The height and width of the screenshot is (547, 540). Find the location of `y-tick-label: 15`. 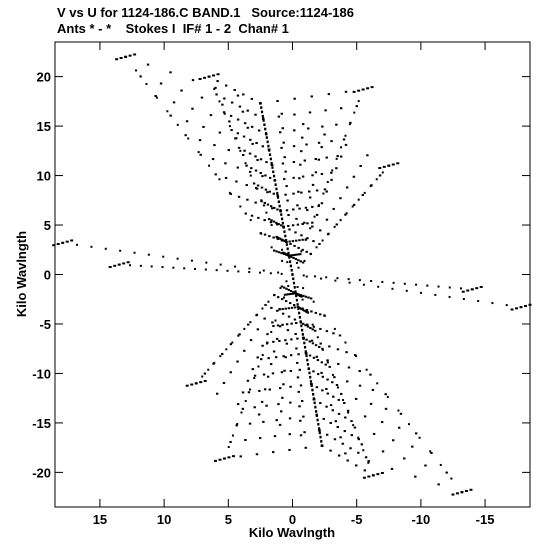

y-tick-label: 15 is located at coordinates (44, 126).